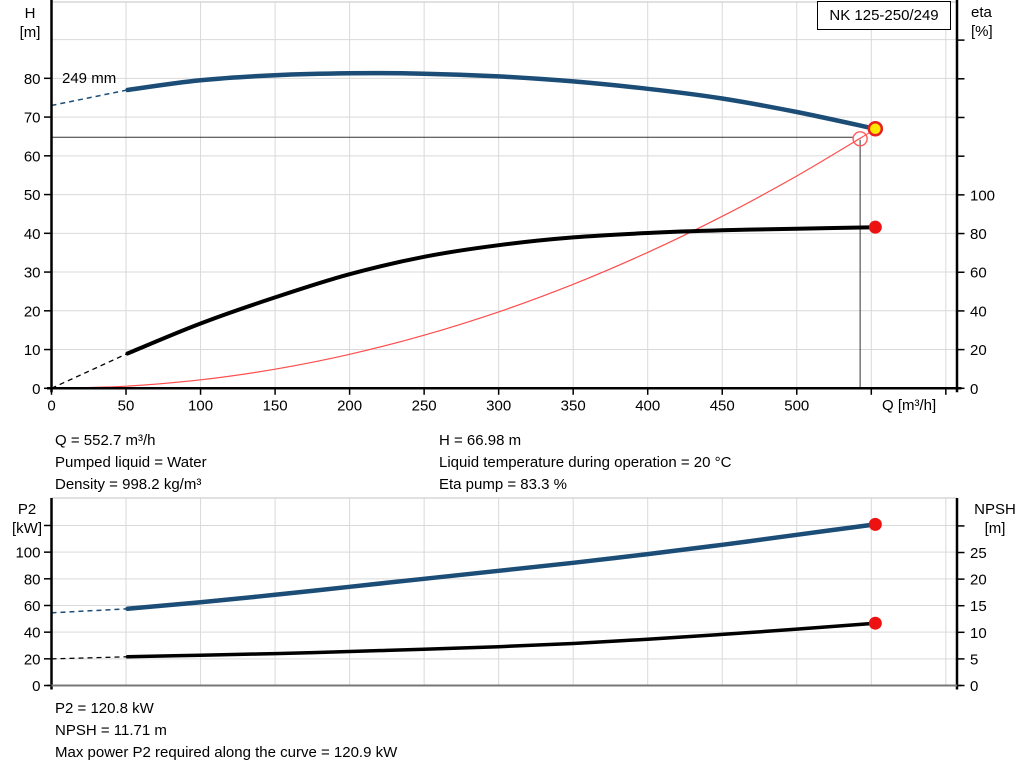 Image resolution: width=1024 pixels, height=781 pixels. What do you see at coordinates (89, 78) in the screenshot?
I see `curve-label-impeller-diameter: 249 mm` at bounding box center [89, 78].